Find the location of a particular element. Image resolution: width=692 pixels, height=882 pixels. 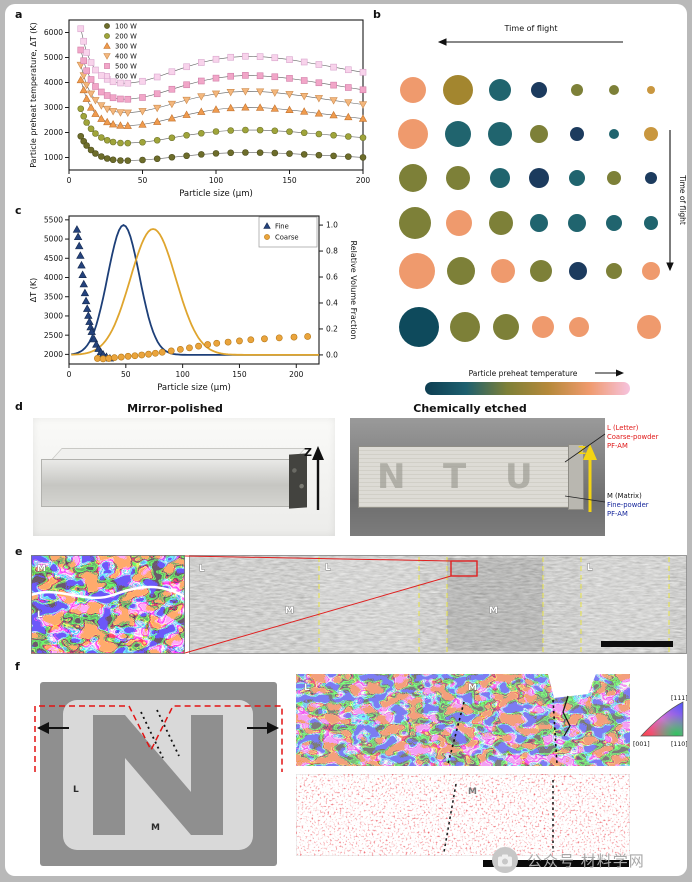

panel-d-label: d is located at coordinates (19, 406).